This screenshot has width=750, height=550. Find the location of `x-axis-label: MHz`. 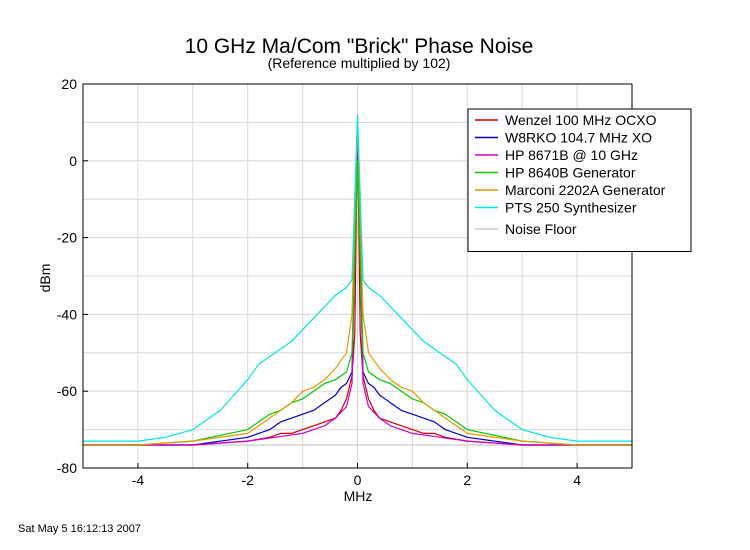

x-axis-label: MHz is located at coordinates (358, 496).